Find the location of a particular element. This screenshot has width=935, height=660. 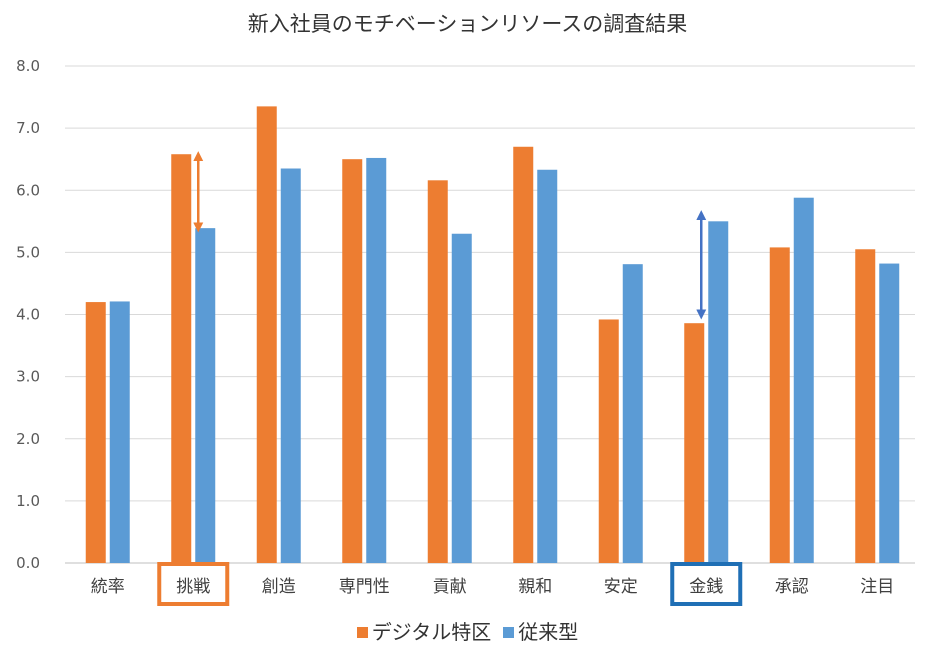

x-tick-label: 統率 is located at coordinates (108, 587).